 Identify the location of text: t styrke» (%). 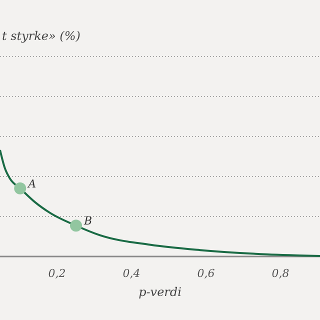
(41, 36).